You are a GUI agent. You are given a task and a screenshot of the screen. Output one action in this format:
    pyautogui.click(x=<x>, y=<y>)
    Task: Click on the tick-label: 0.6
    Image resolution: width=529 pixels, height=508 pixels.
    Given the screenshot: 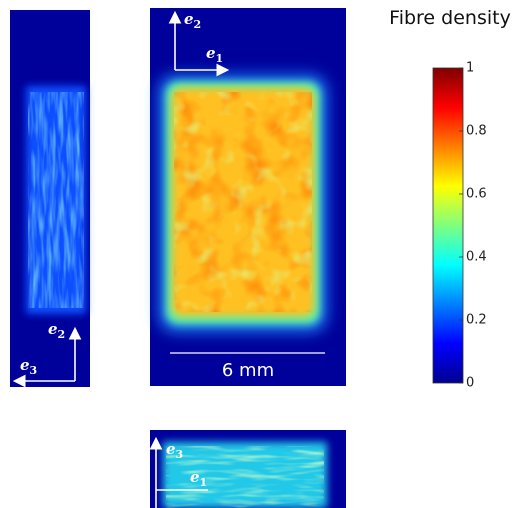 What is the action you would take?
    pyautogui.click(x=476, y=194)
    